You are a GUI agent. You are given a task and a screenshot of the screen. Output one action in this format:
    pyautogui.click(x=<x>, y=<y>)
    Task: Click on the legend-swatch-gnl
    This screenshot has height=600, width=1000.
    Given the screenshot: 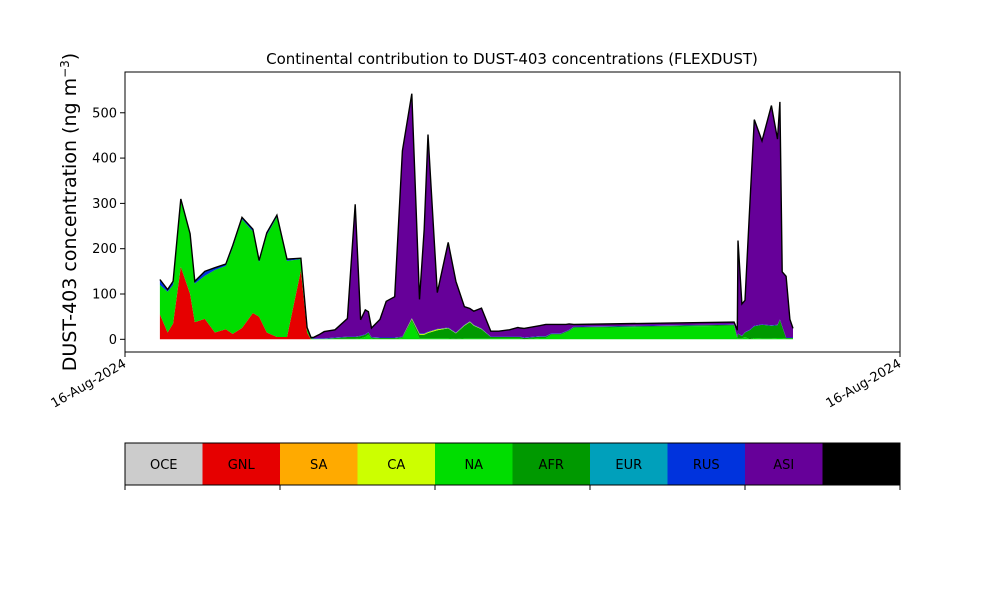 What is the action you would take?
    pyautogui.click(x=241, y=464)
    